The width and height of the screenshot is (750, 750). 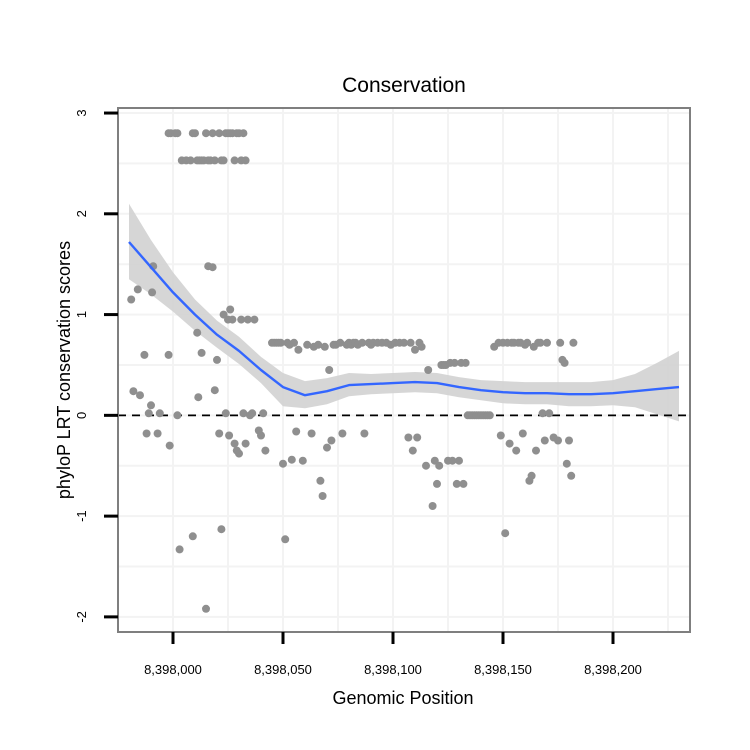 I want to click on x-tick-label: 8,398,150, so click(x=503, y=669).